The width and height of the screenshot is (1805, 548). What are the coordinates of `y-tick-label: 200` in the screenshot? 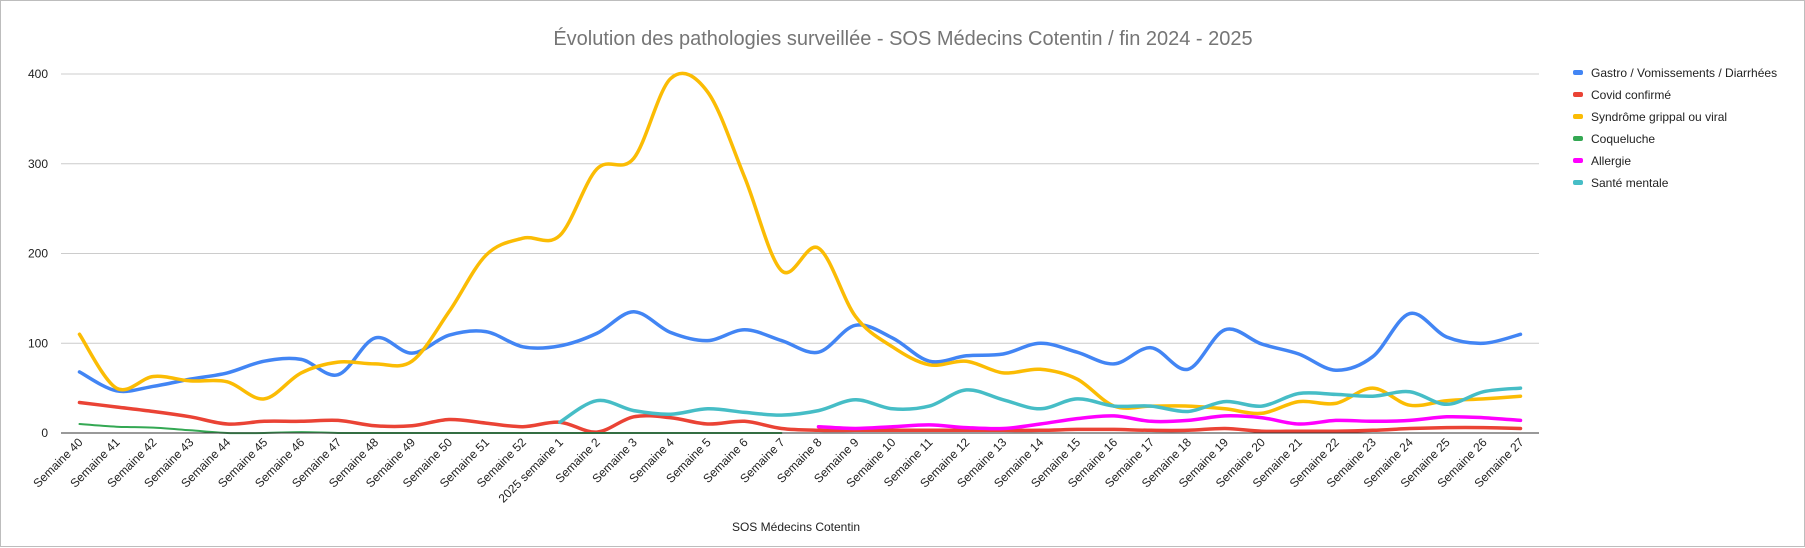 It's located at (38, 254).